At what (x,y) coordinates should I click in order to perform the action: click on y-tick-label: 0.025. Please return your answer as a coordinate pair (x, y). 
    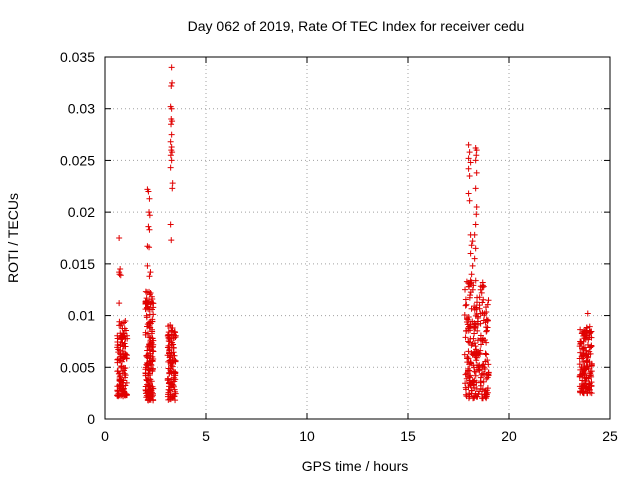
    Looking at the image, I should click on (77, 160).